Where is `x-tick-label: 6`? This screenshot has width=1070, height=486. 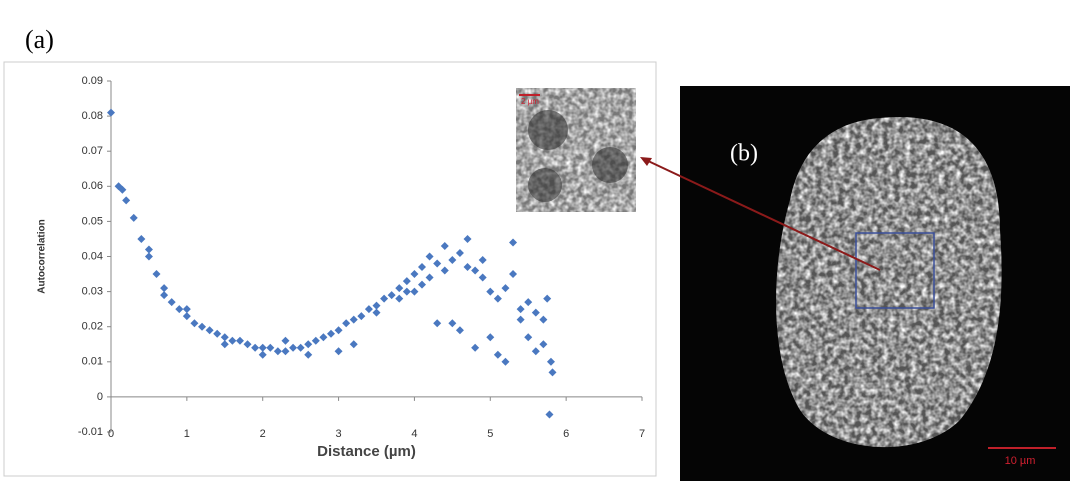
x-tick-label: 6 is located at coordinates (566, 434).